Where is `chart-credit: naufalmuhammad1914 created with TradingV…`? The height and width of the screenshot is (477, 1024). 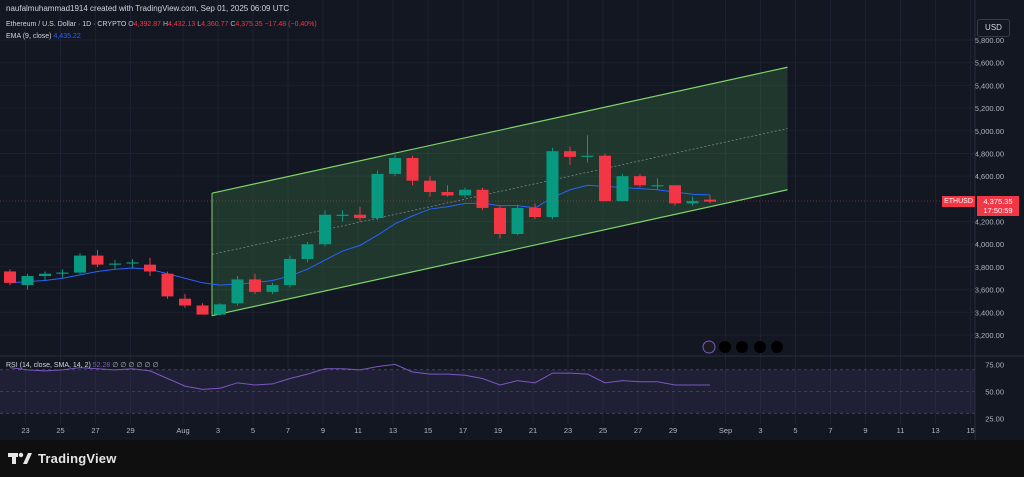 chart-credit: naufalmuhammad1914 created with TradingV… is located at coordinates (148, 8).